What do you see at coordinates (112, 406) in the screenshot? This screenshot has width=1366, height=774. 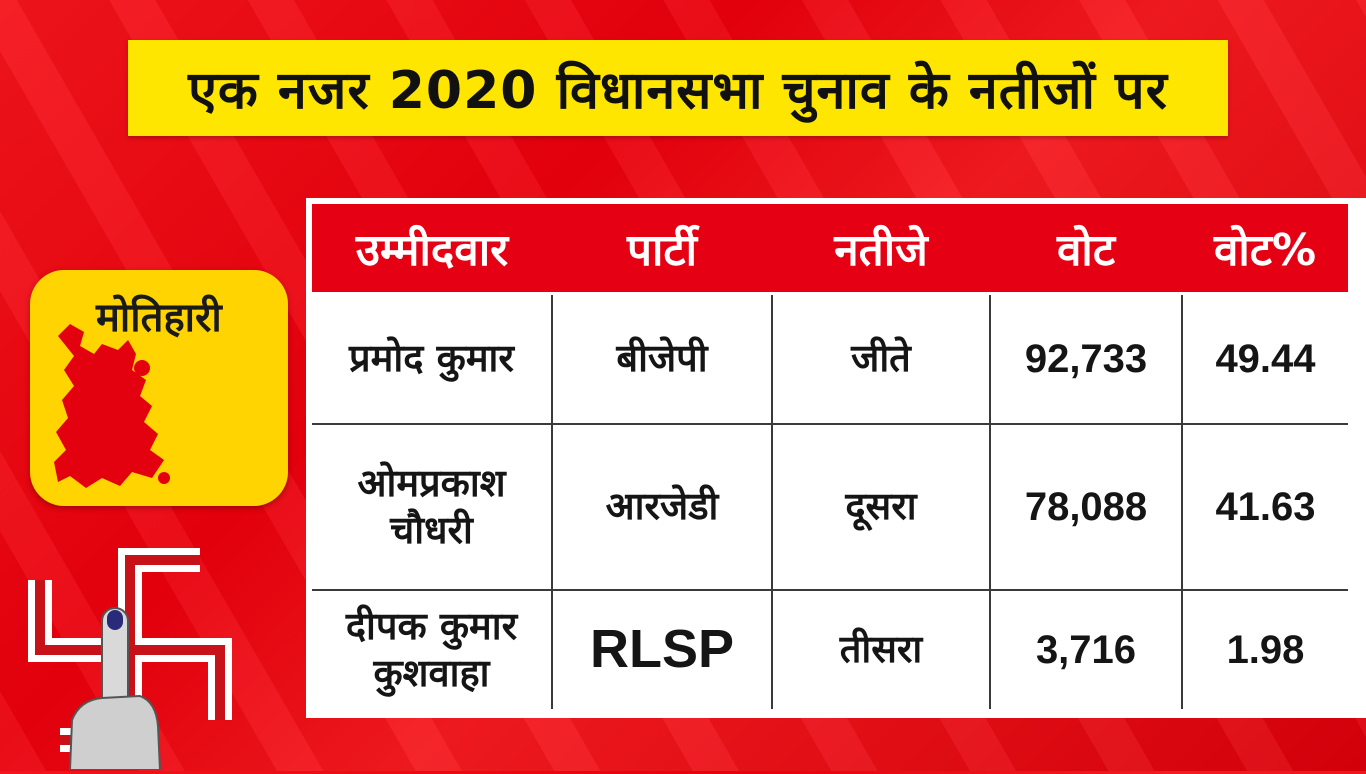 I see `district-map-icon` at bounding box center [112, 406].